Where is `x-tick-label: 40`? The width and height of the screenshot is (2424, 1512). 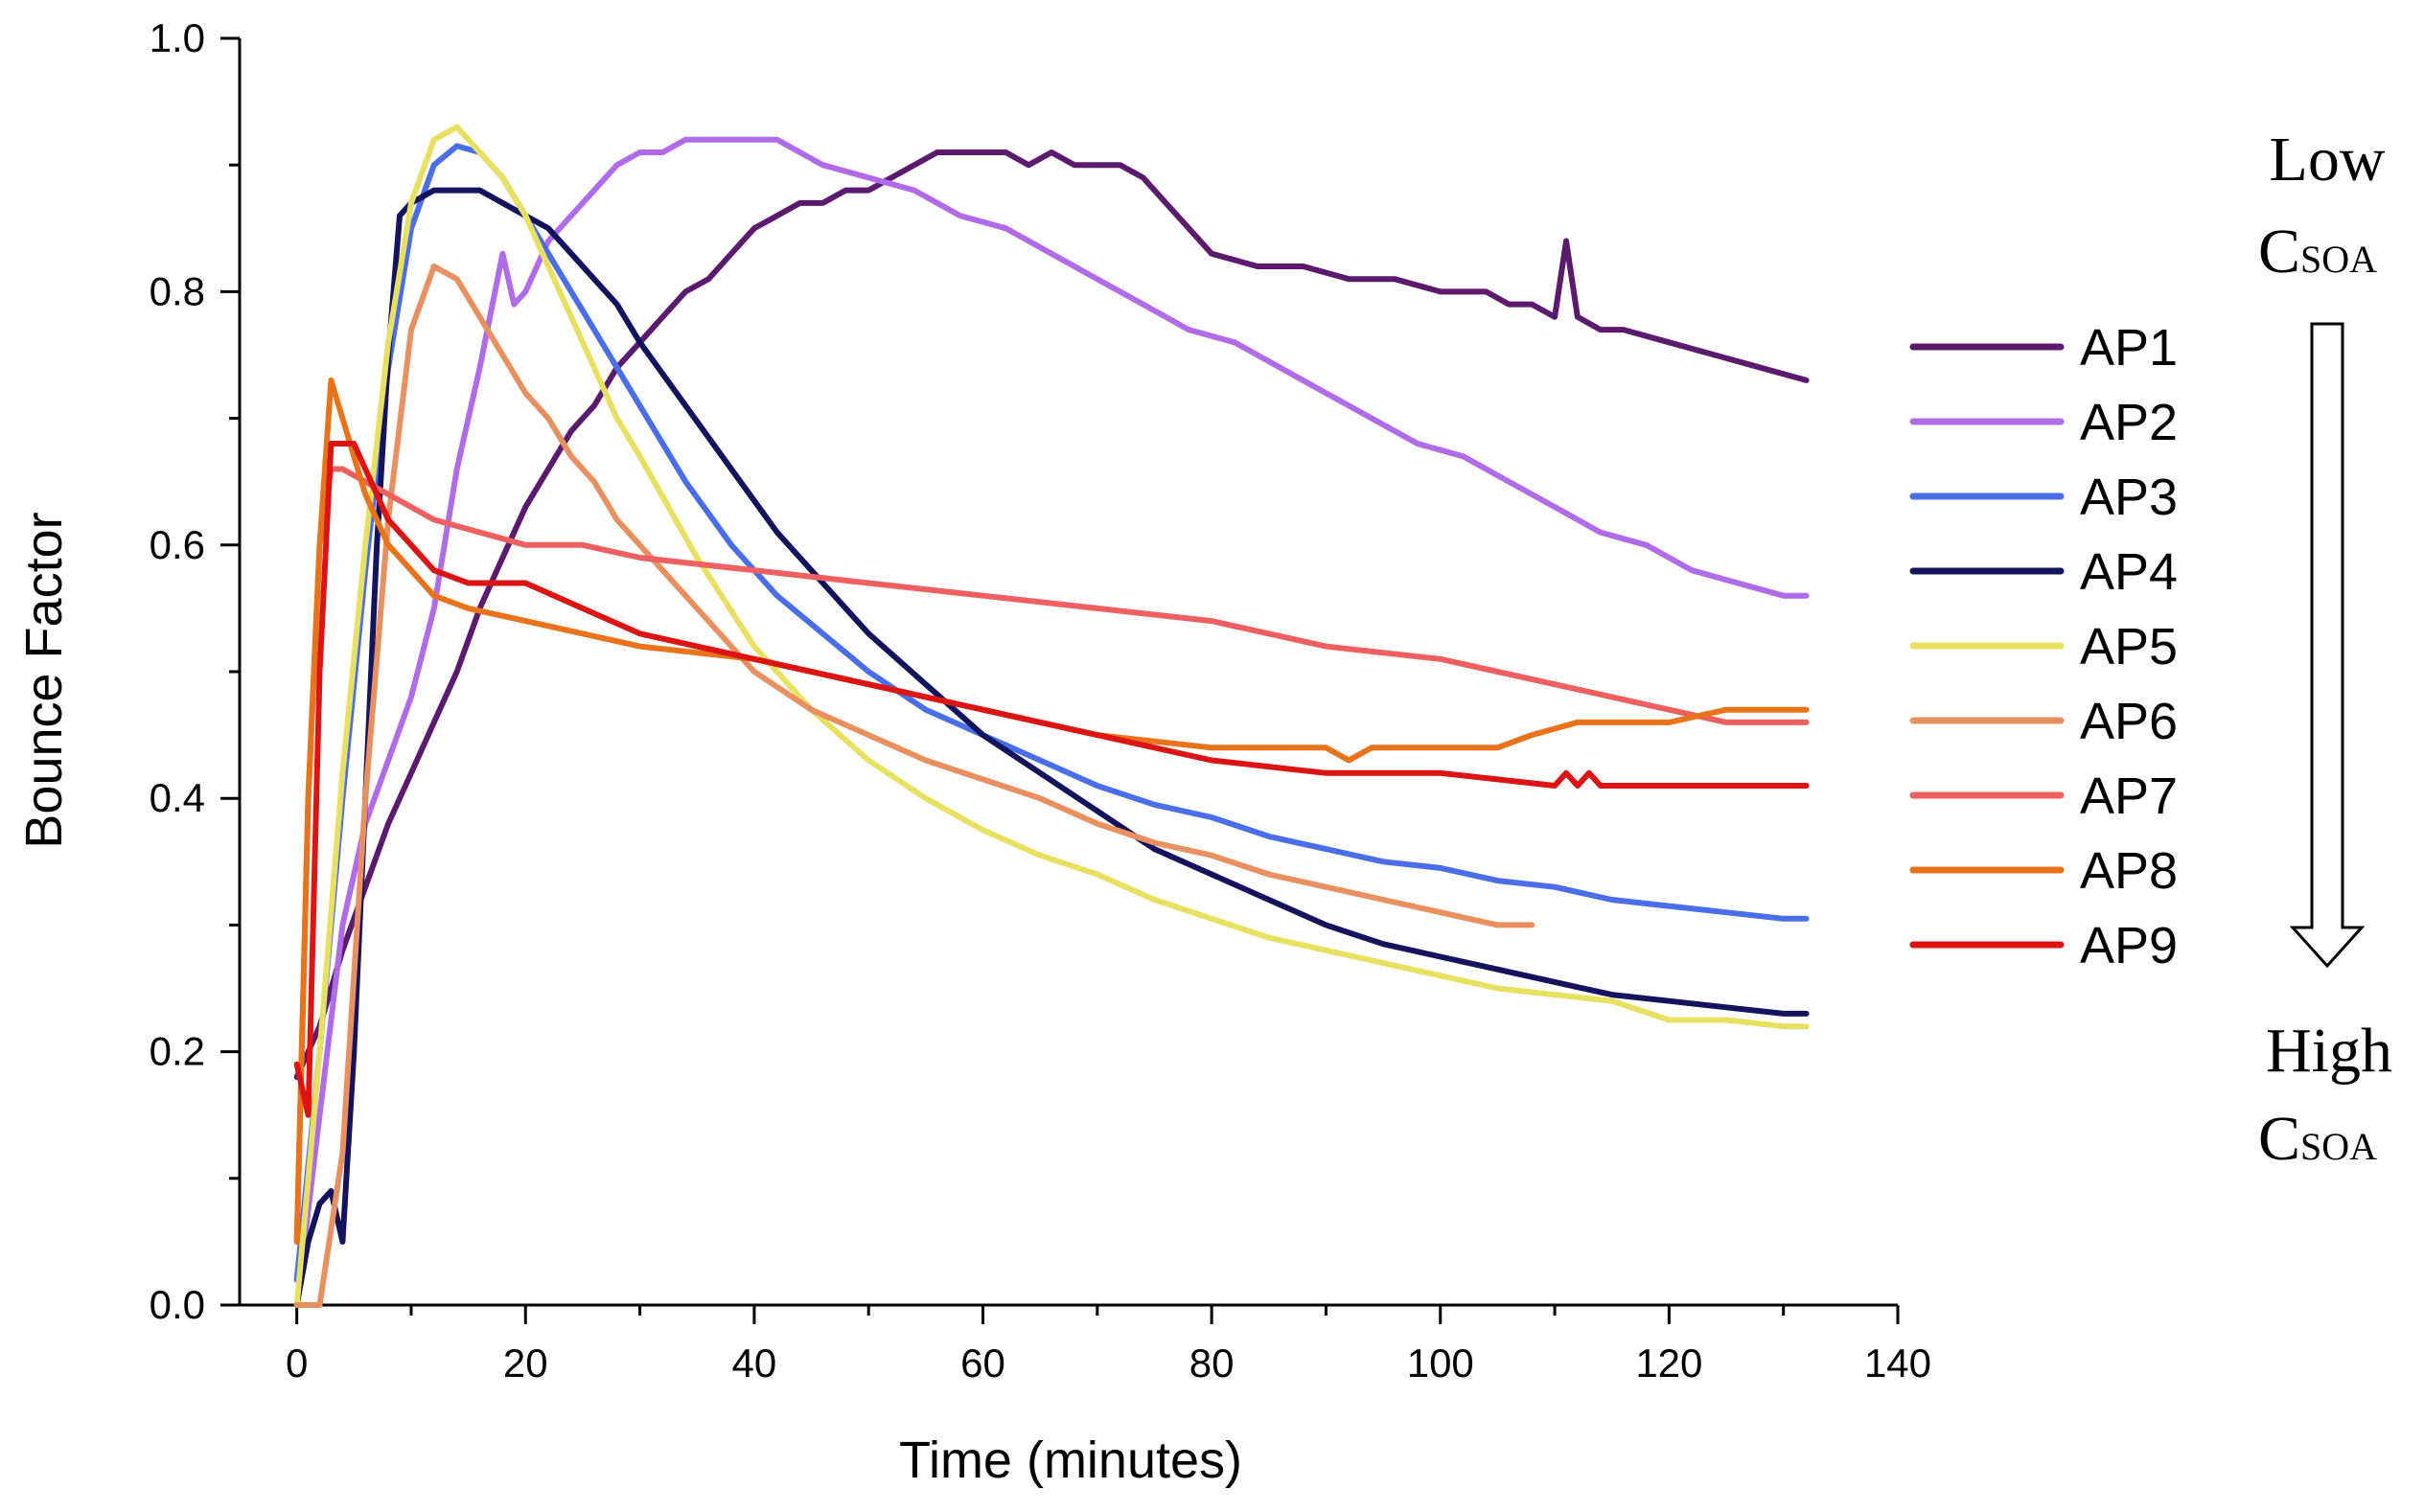
x-tick-label: 40 is located at coordinates (754, 1363).